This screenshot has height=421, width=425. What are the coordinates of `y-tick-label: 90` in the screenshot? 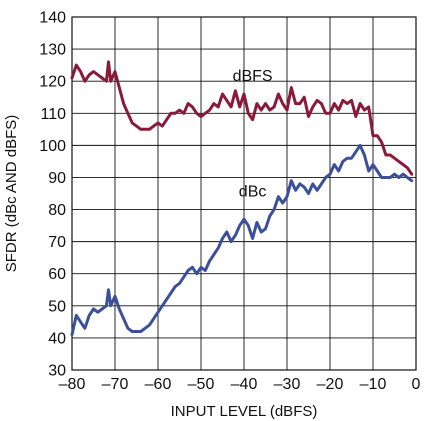 It's located at (57, 178).